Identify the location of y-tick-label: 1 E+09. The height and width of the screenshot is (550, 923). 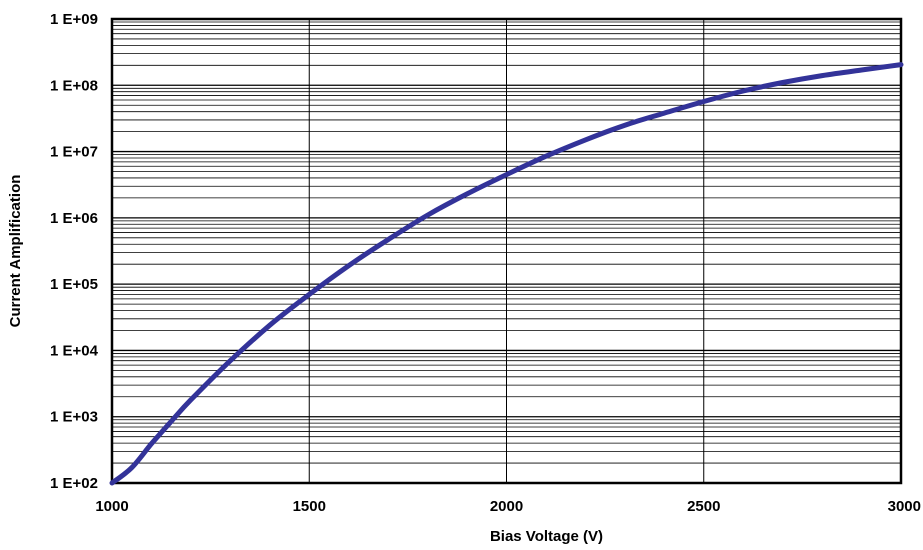
(74, 19).